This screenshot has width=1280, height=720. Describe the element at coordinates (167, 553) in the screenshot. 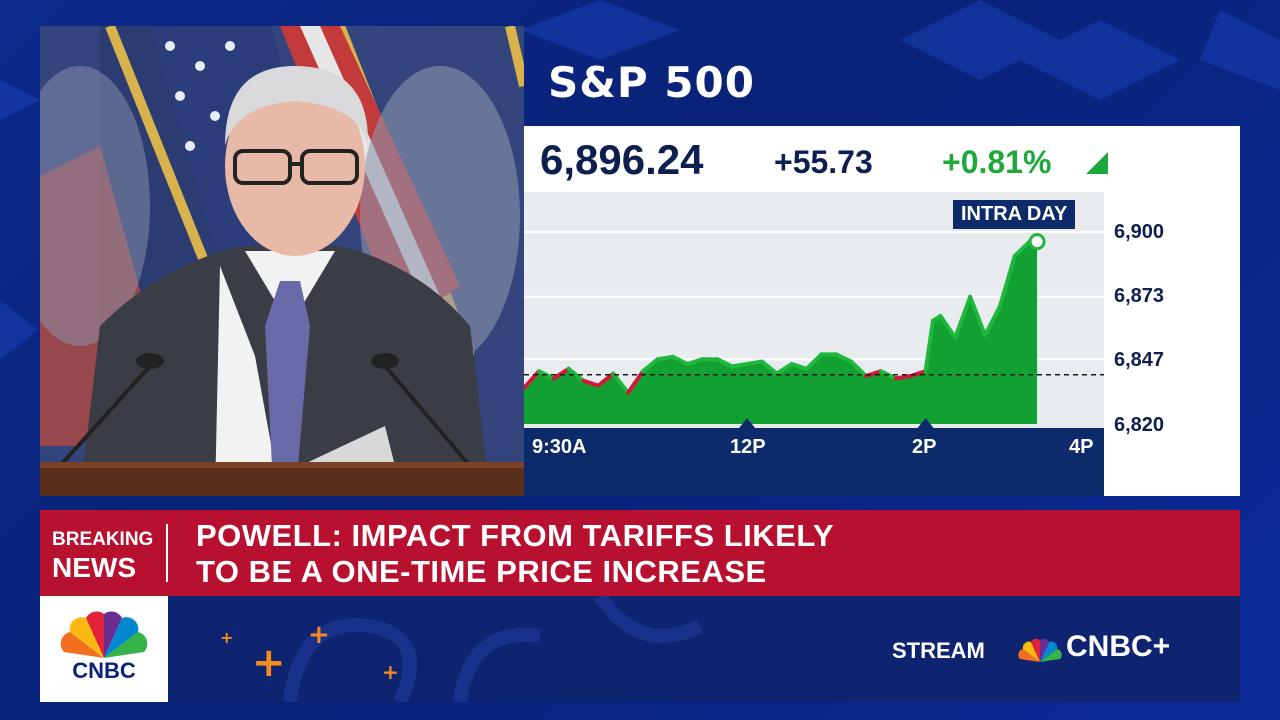

I see `divider` at that location.